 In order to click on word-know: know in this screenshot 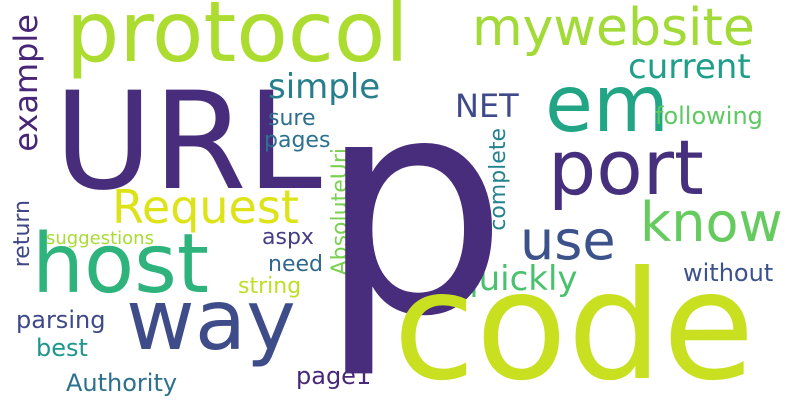, I will do `click(711, 222)`.